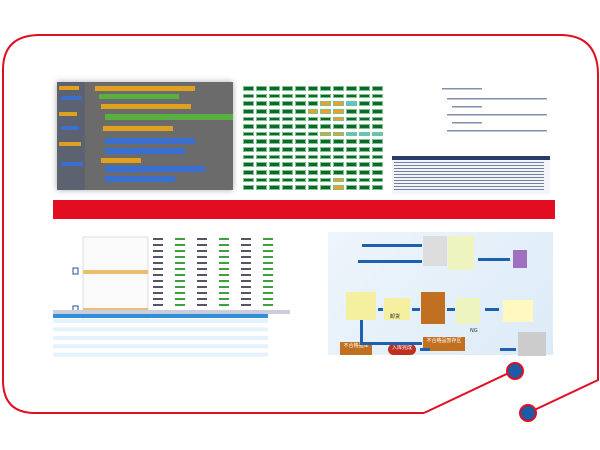  I want to click on connector-dot, so click(515, 371).